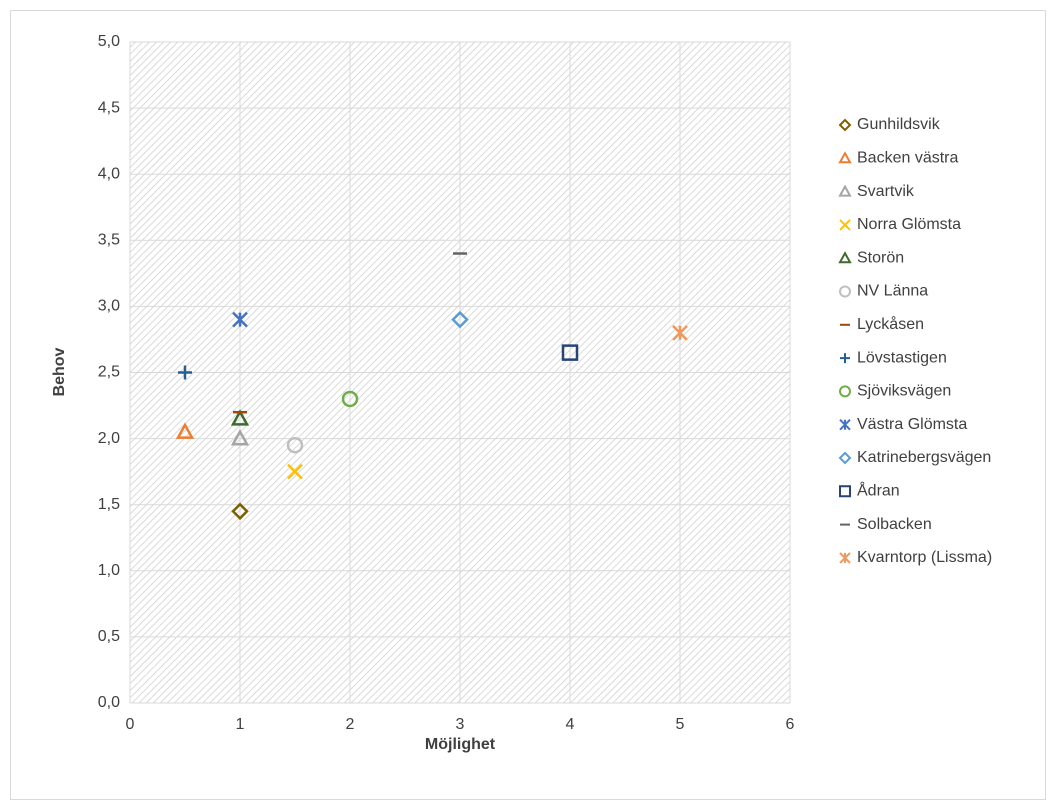 The image size is (1056, 810). I want to click on legend-label: Katrinebergsvägen, so click(924, 457).